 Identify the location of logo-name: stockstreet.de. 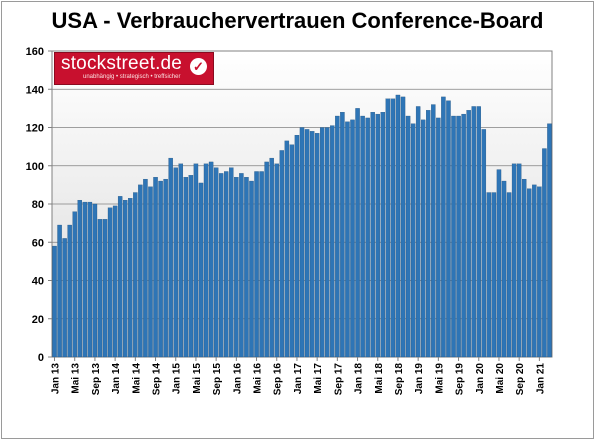
(122, 63).